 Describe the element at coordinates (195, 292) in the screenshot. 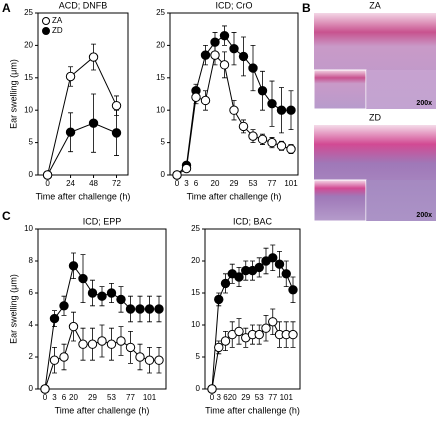

I see `y-tick-label: 15` at that location.